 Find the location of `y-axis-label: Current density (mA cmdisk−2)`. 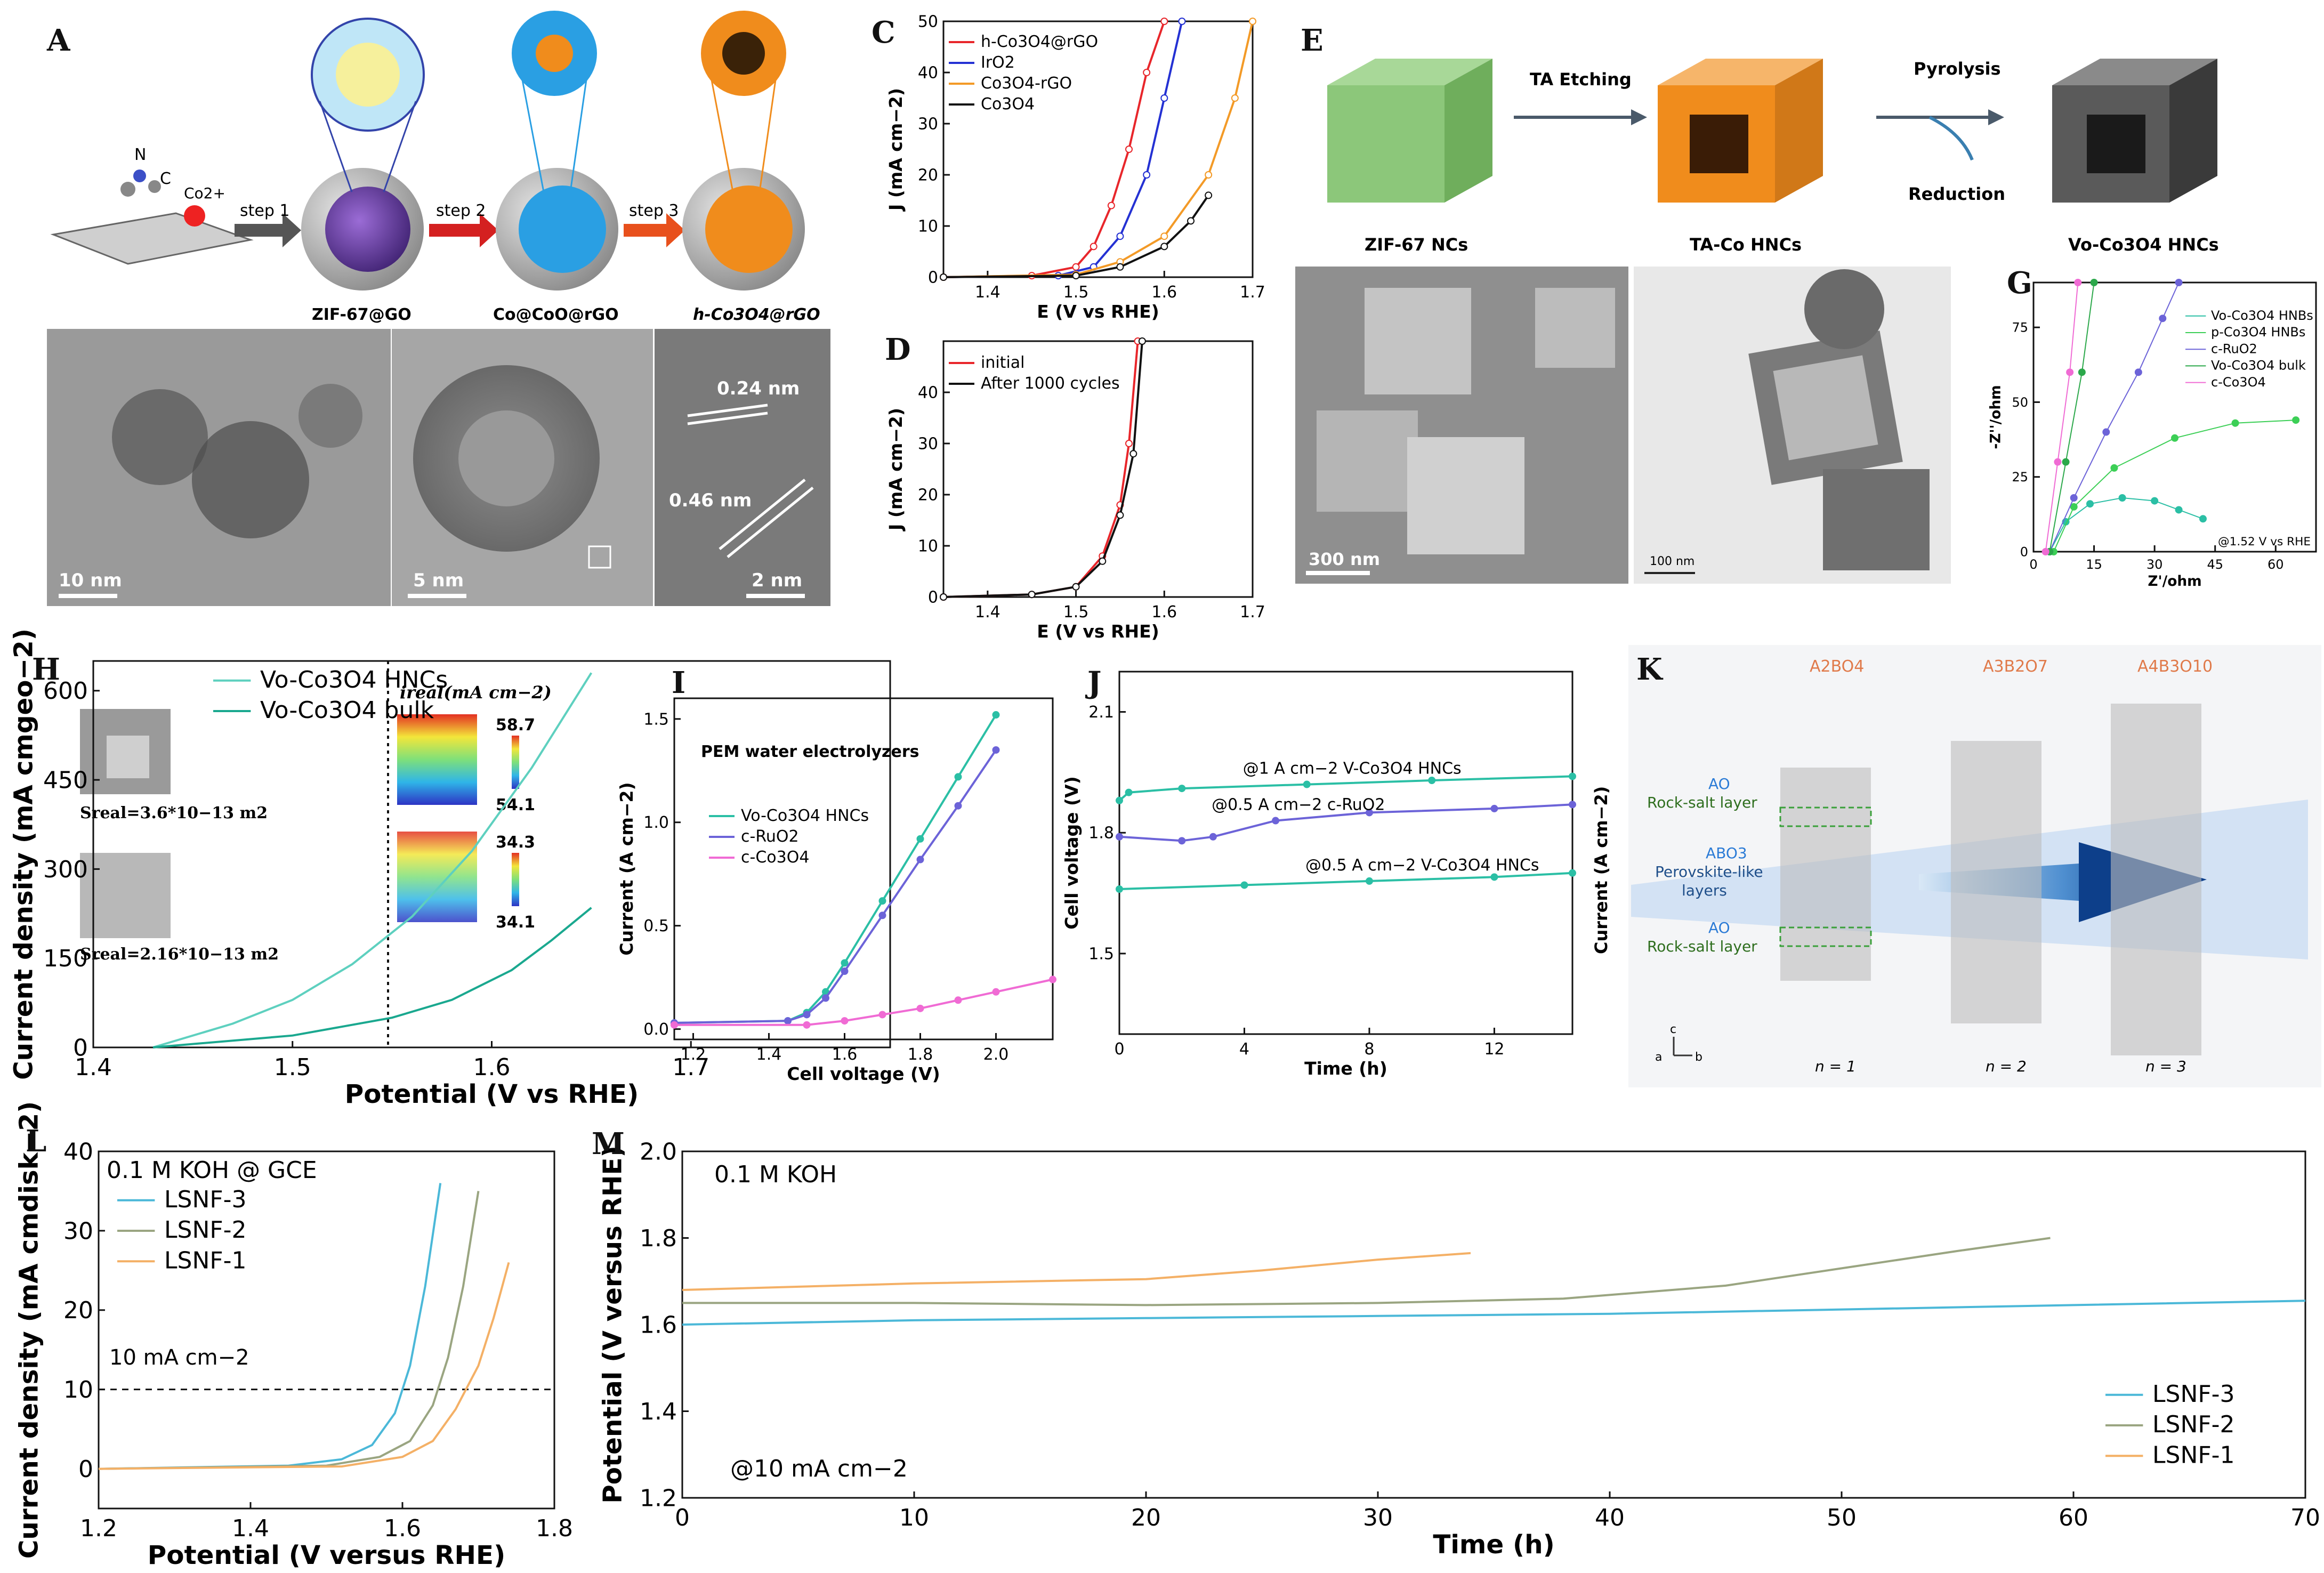

y-axis-label: Current density (mA cmdisk−2) is located at coordinates (29, 1330).